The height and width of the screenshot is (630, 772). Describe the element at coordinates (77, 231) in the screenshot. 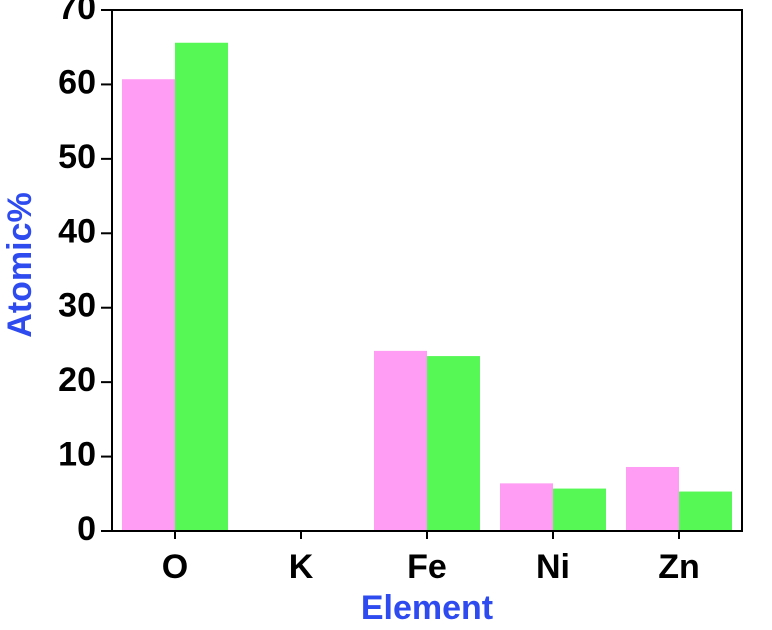

I see `y-tick-label: 40` at that location.